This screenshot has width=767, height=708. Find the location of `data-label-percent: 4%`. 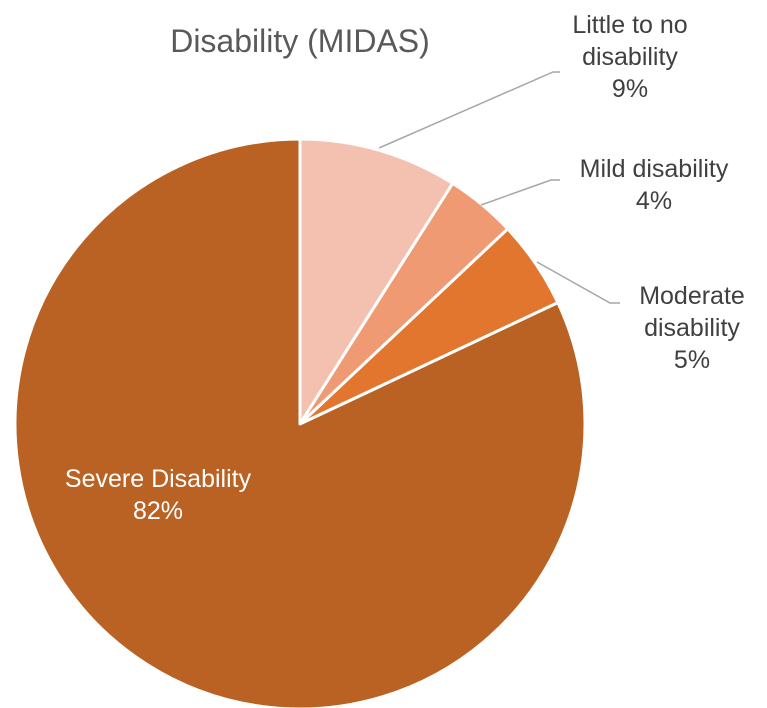

data-label-percent: 4% is located at coordinates (654, 201).